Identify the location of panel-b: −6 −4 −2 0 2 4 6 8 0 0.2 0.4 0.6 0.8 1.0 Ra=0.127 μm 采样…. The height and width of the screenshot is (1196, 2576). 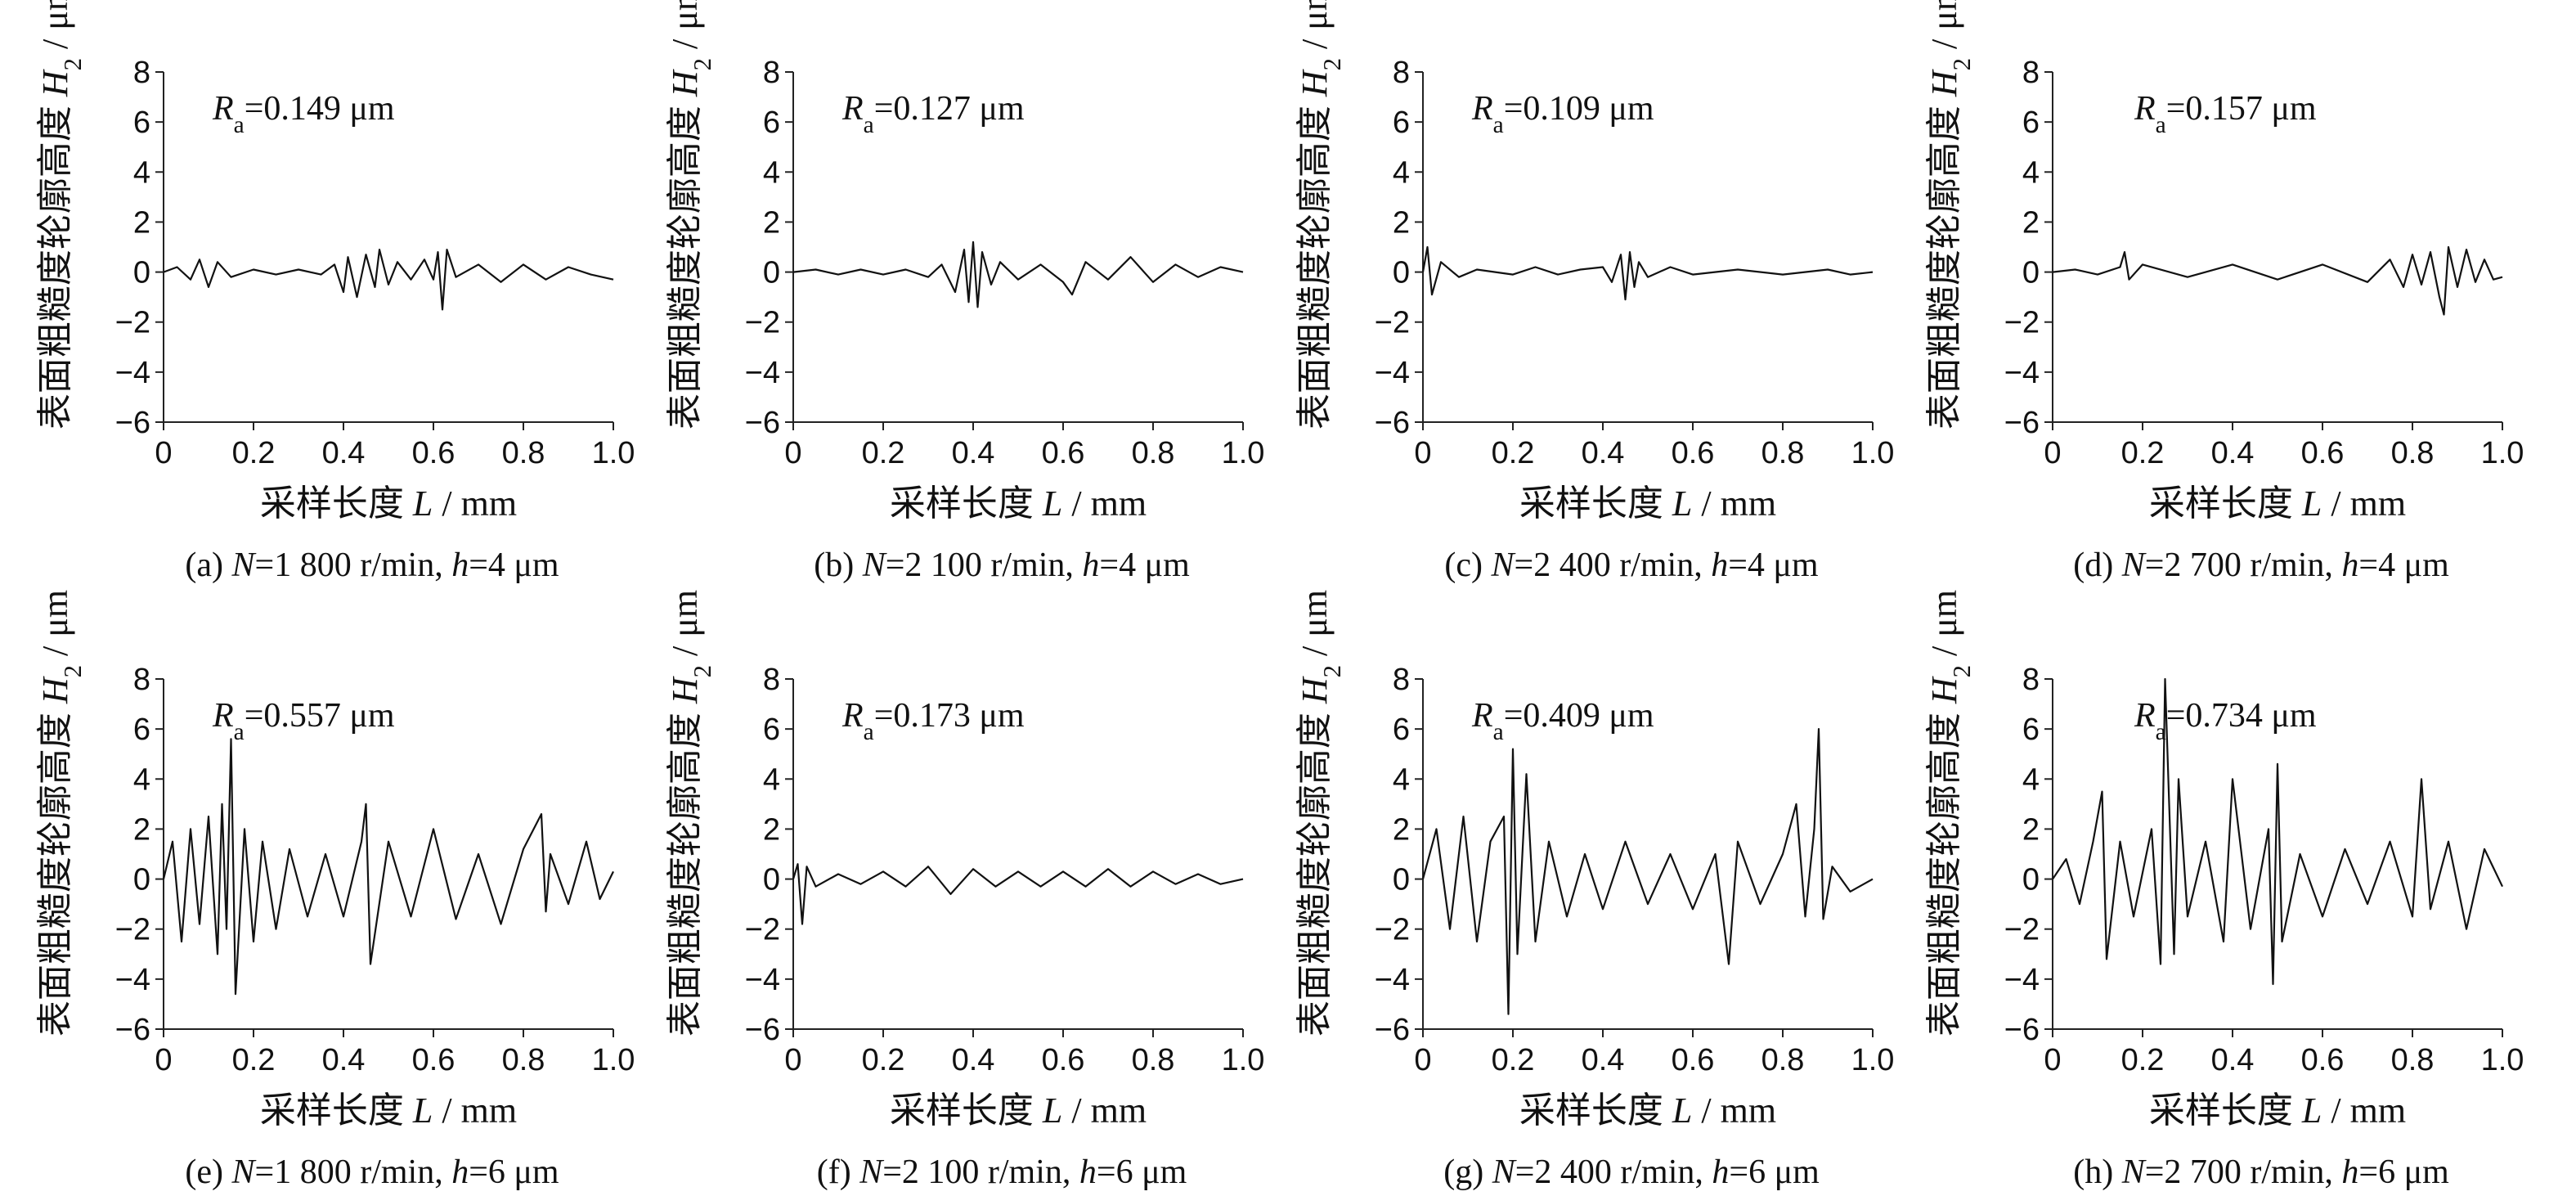
(965, 292).